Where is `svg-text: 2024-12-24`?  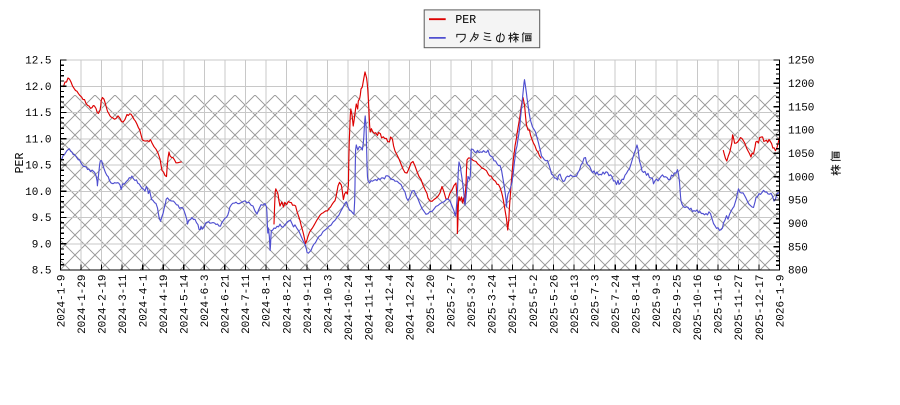 svg-text: 2024-12-24 is located at coordinates (412, 307).